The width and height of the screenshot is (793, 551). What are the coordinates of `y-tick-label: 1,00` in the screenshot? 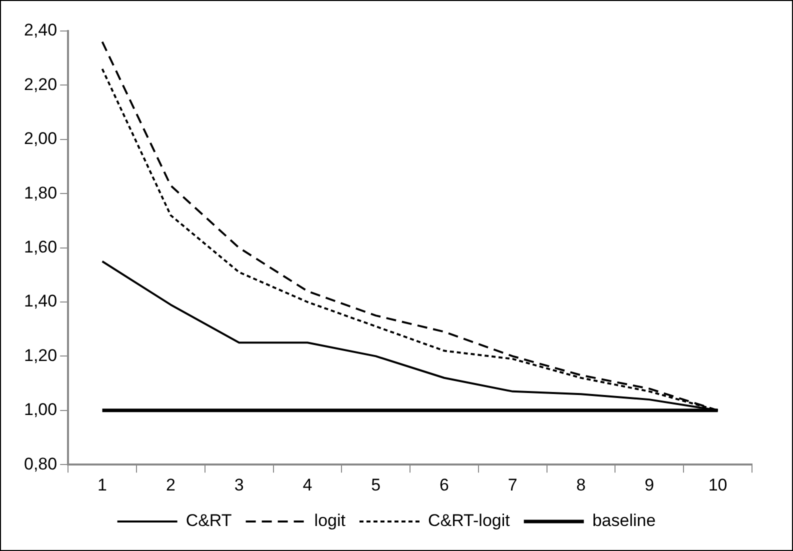 It's located at (41, 410).